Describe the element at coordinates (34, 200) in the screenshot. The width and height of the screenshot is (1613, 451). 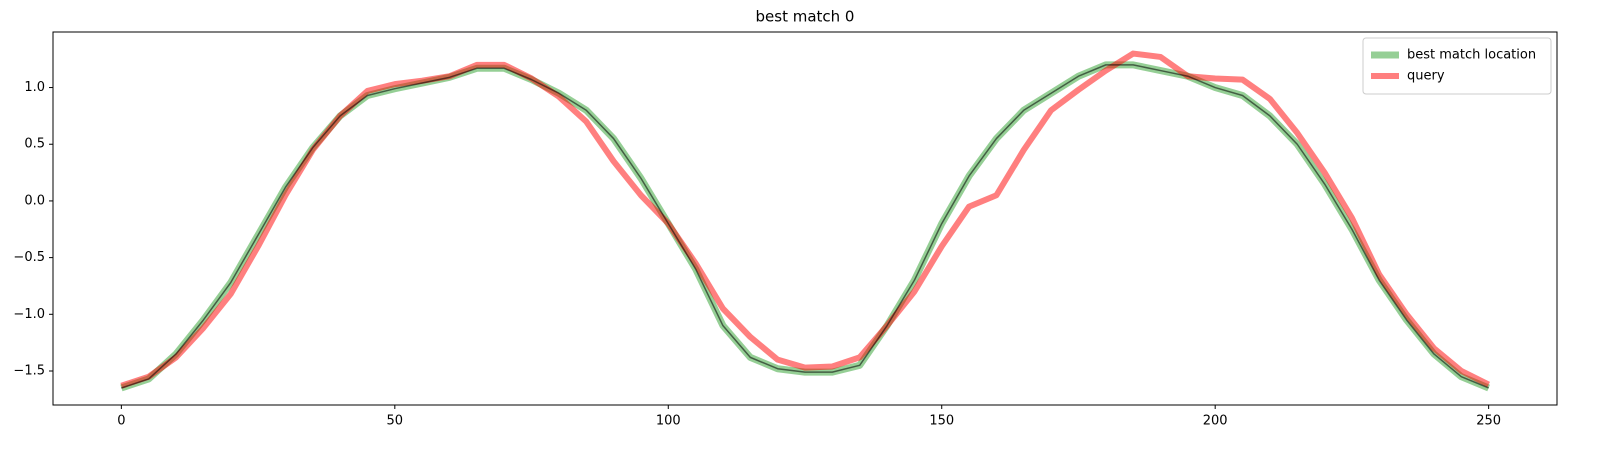
I see `y-tick-label: 0.0` at that location.